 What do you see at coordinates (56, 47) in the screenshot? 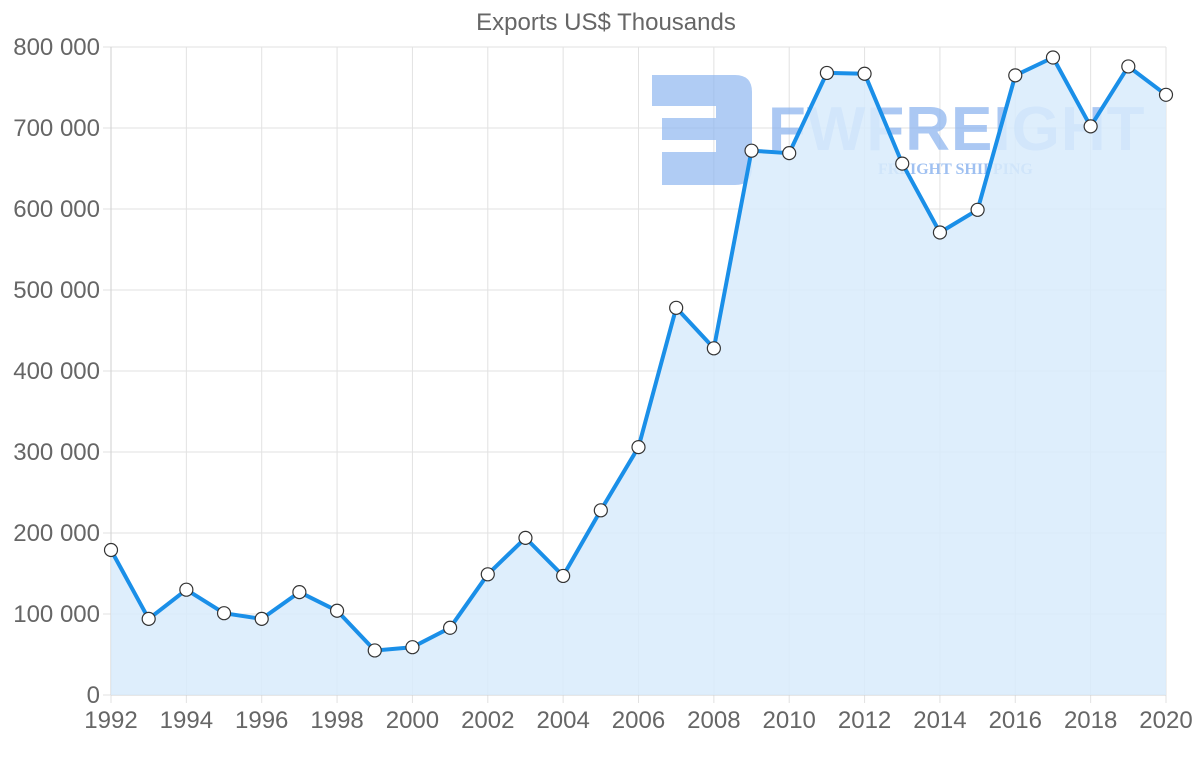
I see `y-tick-label: 800 000` at bounding box center [56, 47].